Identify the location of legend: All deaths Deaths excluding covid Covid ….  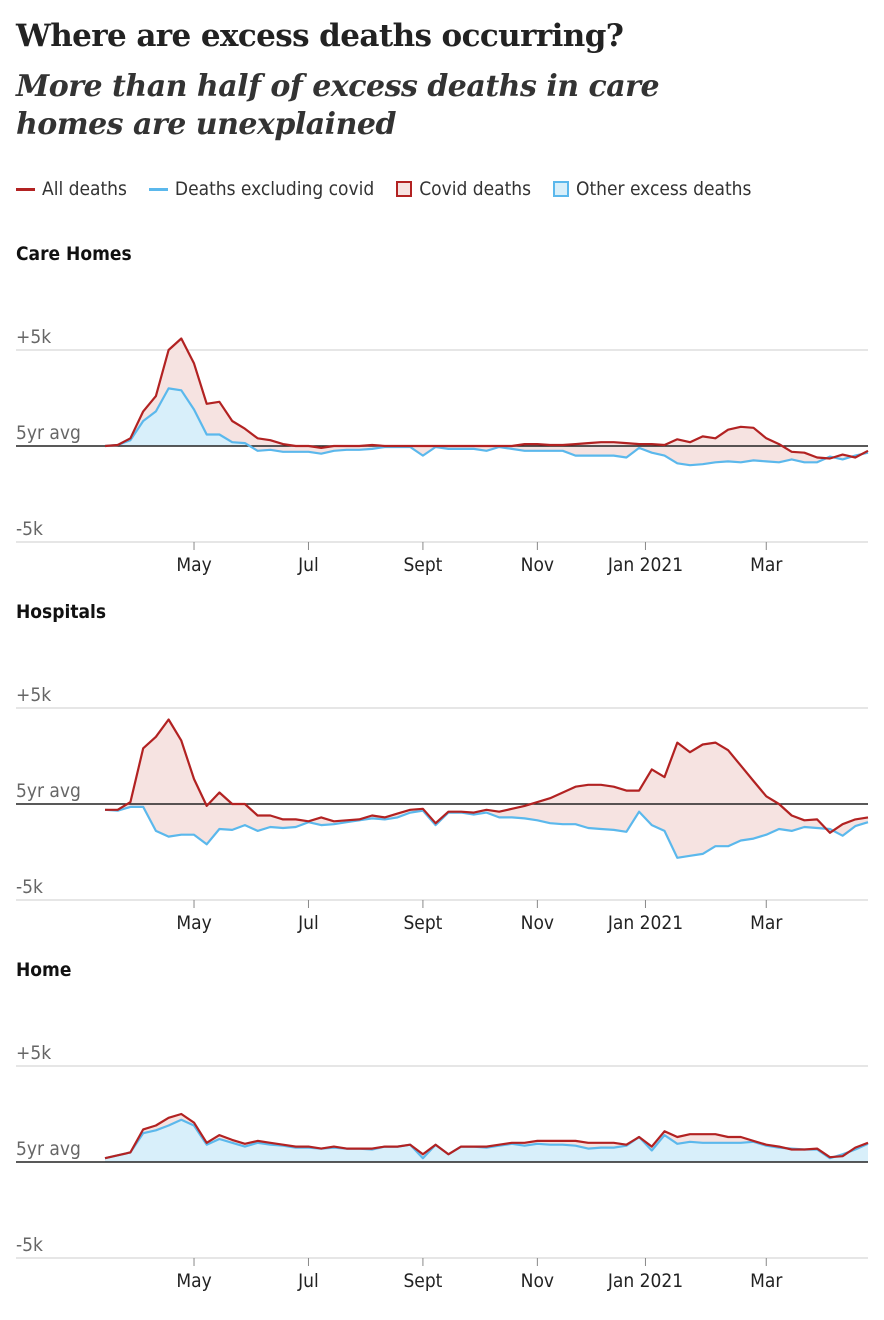
(394, 189).